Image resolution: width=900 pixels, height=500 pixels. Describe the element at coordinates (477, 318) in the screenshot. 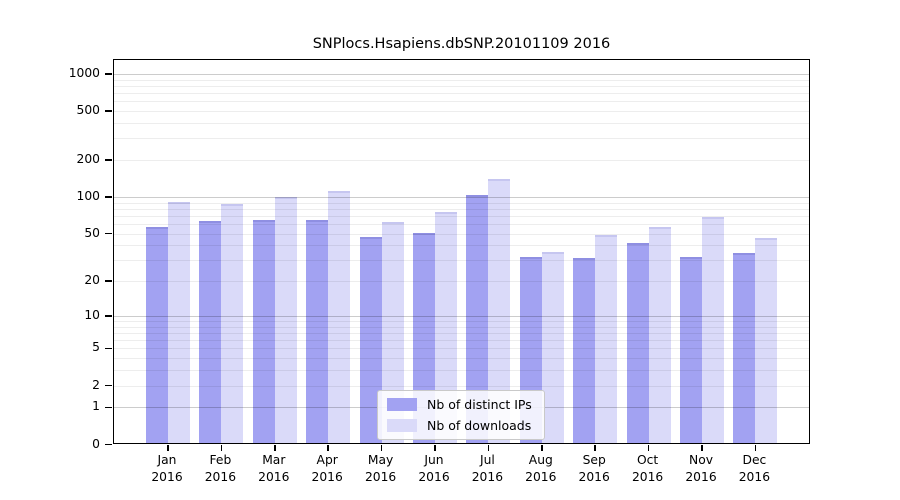

I see `bar-distinct-ips-jul` at that location.